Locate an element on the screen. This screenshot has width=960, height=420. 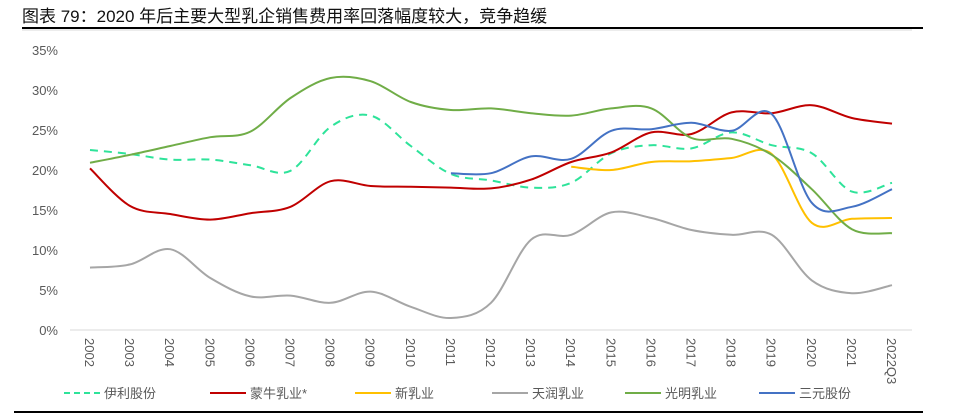
x-tick-label: 2014 is located at coordinates (570, 352).